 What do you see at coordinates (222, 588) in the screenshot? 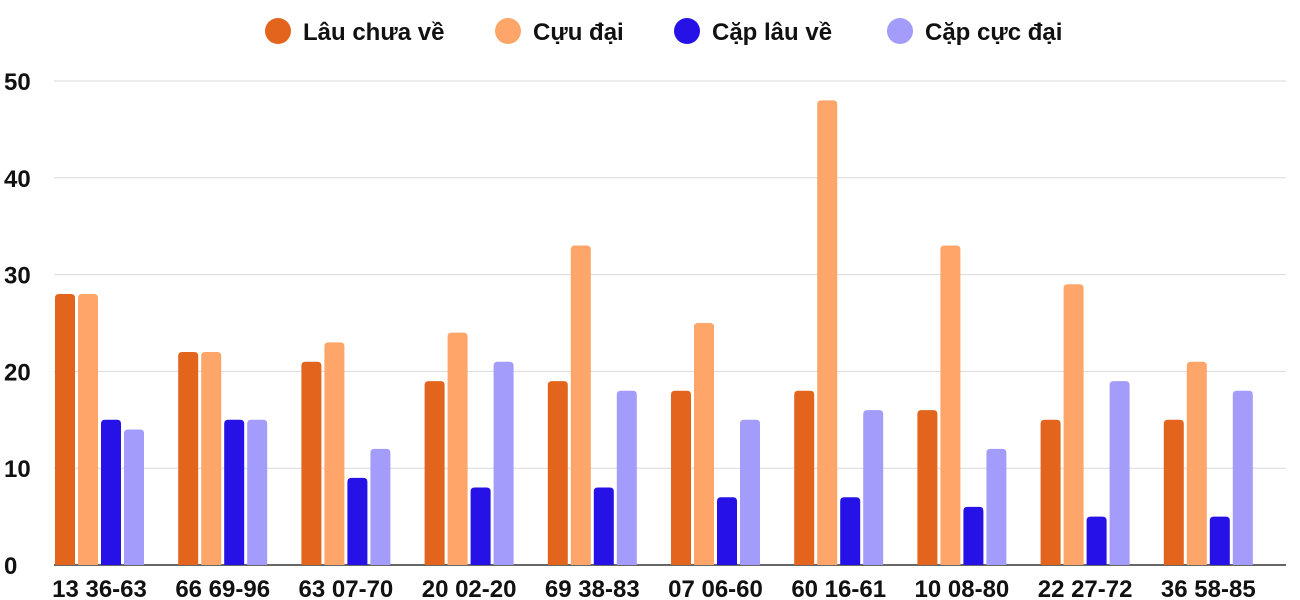
I see `x-tick-label: 66 69-96` at bounding box center [222, 588].